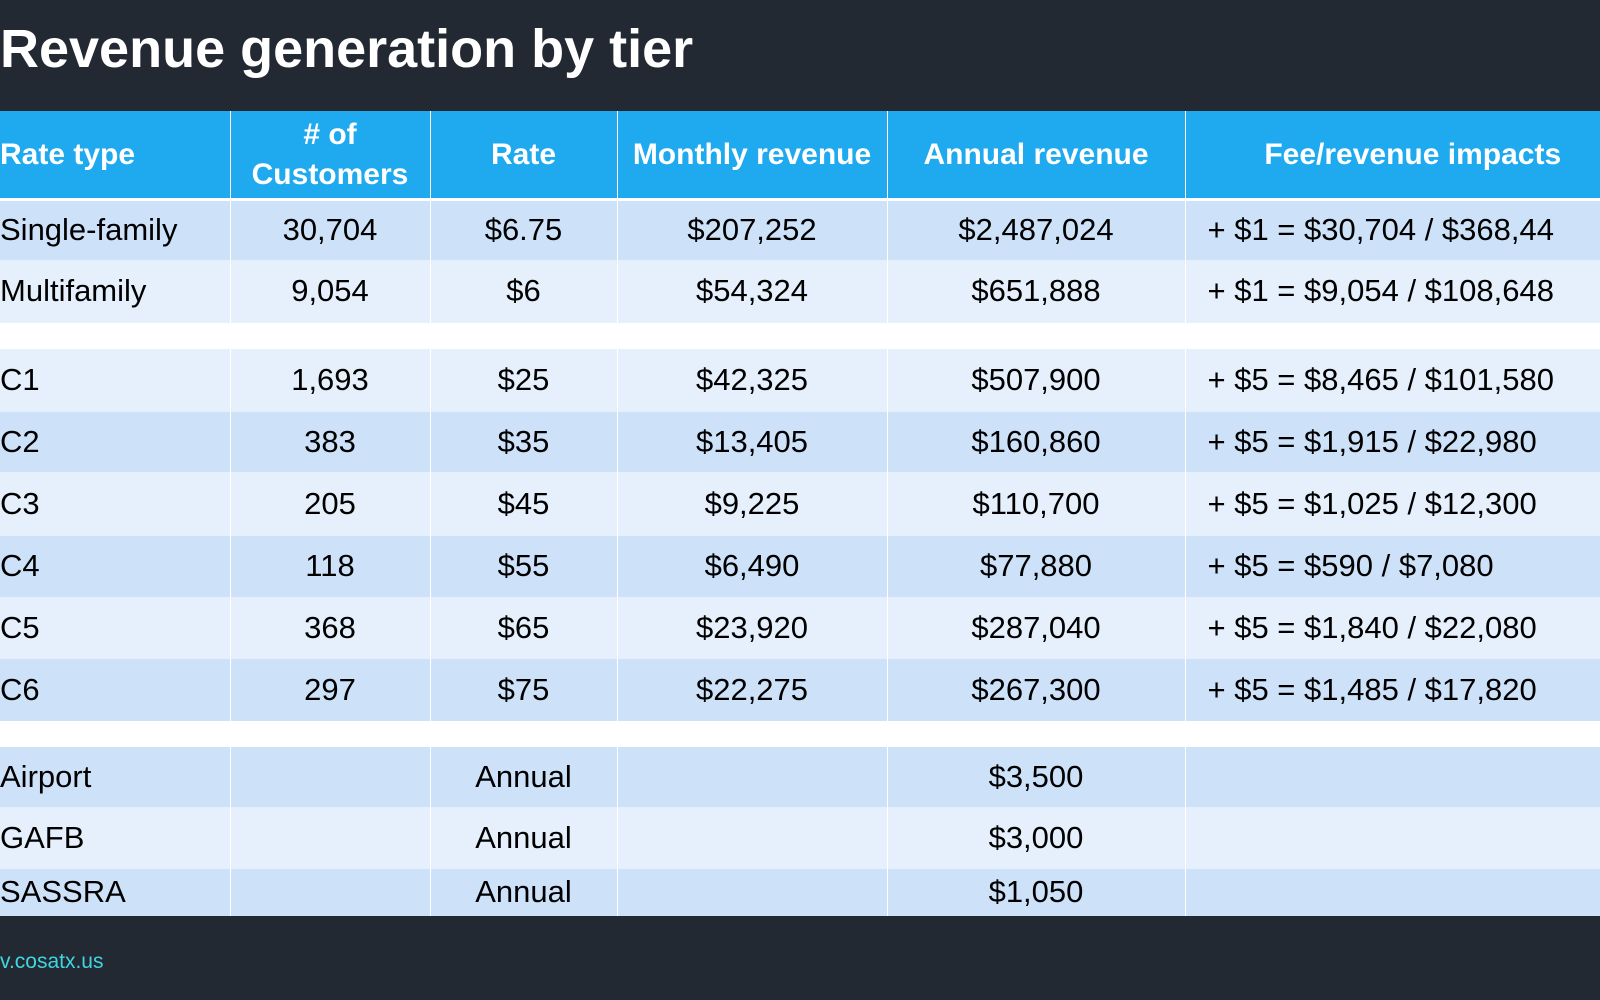 Image resolution: width=1600 pixels, height=1000 pixels. I want to click on table-cell: $207,252, so click(751, 229).